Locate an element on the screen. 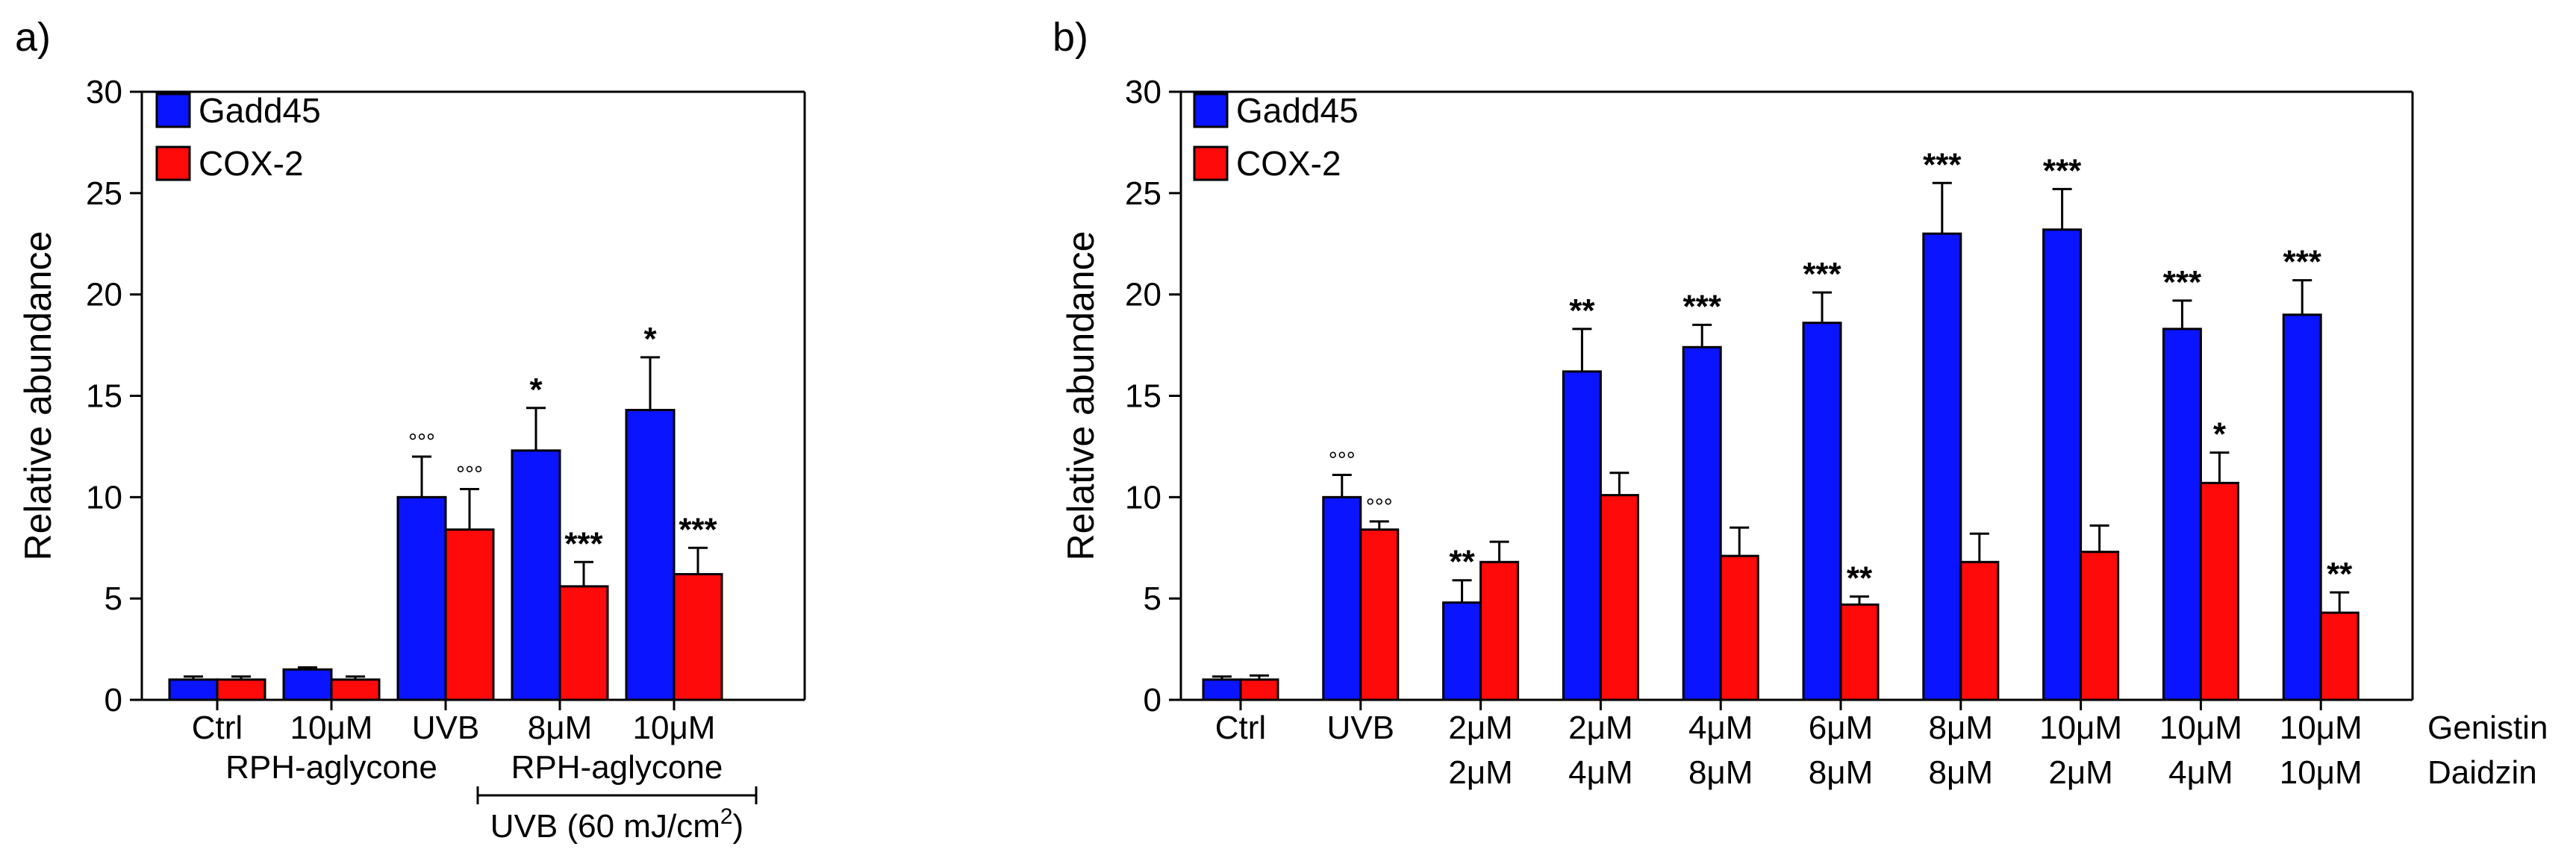 The image size is (2576, 864). b-row-label: Genistin is located at coordinates (2487, 728).